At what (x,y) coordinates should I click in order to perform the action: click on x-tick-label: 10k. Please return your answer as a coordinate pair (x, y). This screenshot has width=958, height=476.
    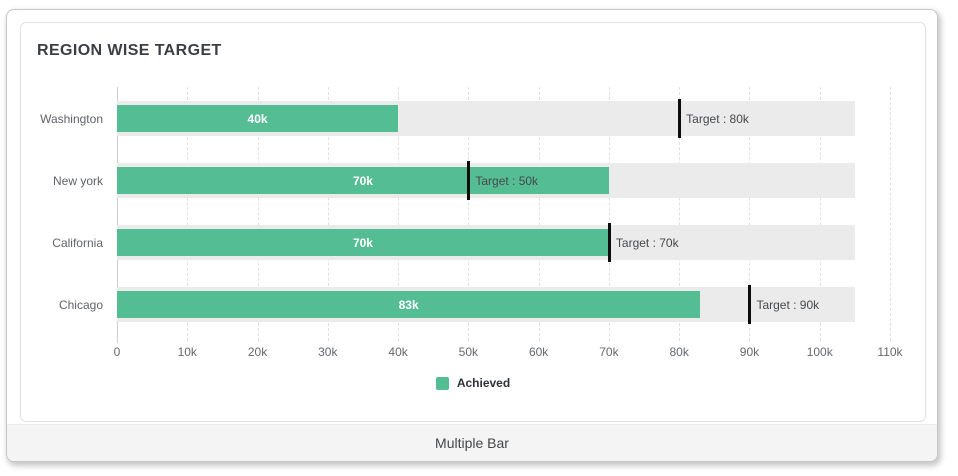
    Looking at the image, I should click on (187, 352).